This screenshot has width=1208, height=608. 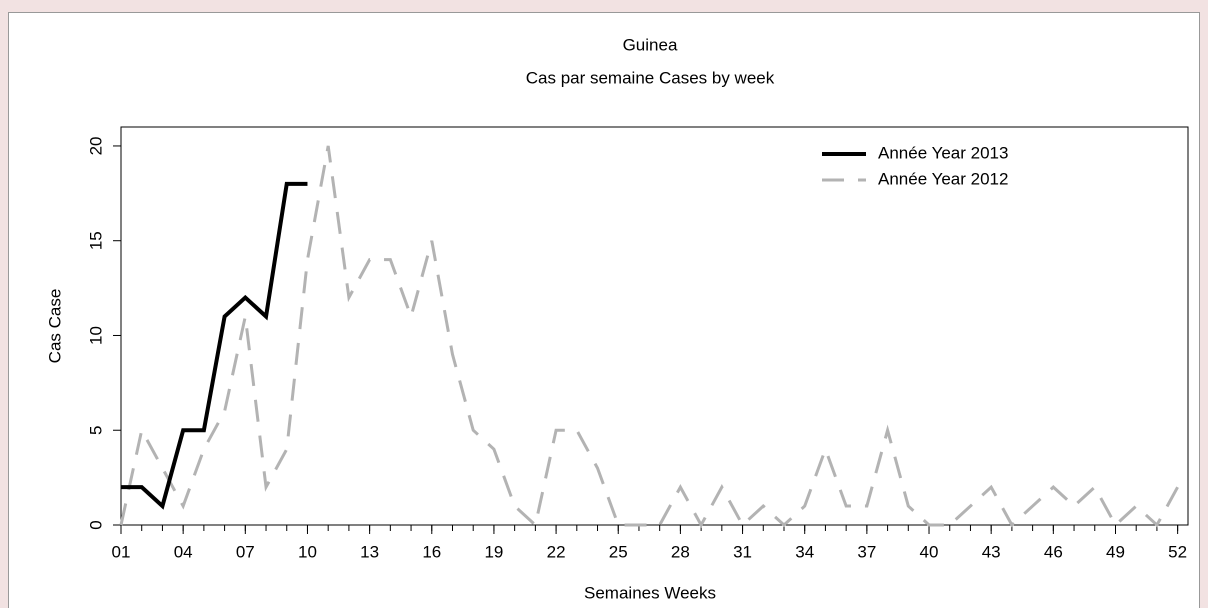 I want to click on y-tick-label: 15, so click(x=95, y=240).